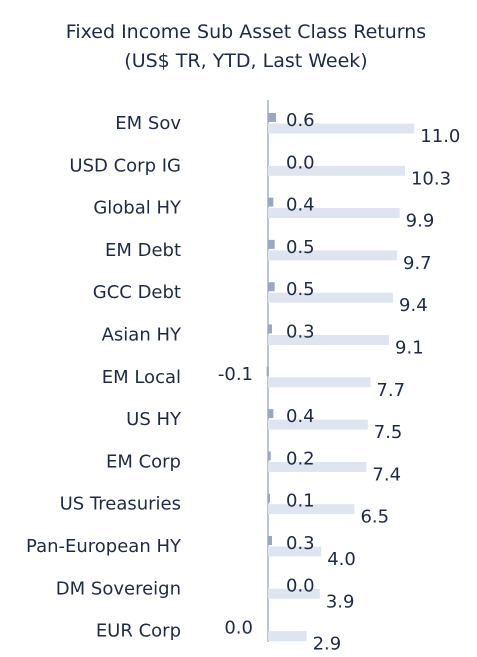  What do you see at coordinates (386, 474) in the screenshot?
I see `ytd-value-label: 7.4` at bounding box center [386, 474].